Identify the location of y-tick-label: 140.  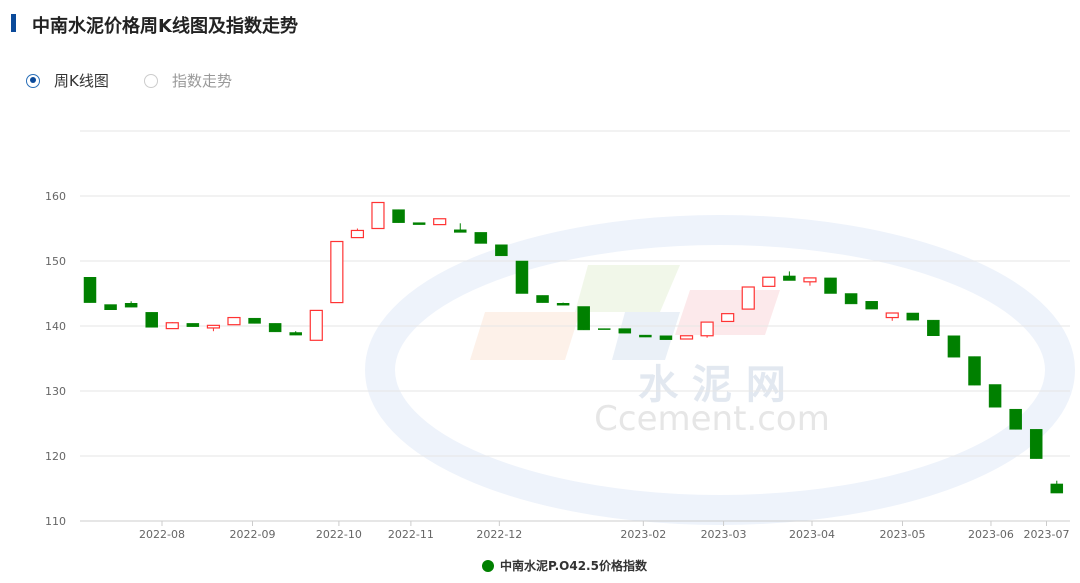
(55, 326).